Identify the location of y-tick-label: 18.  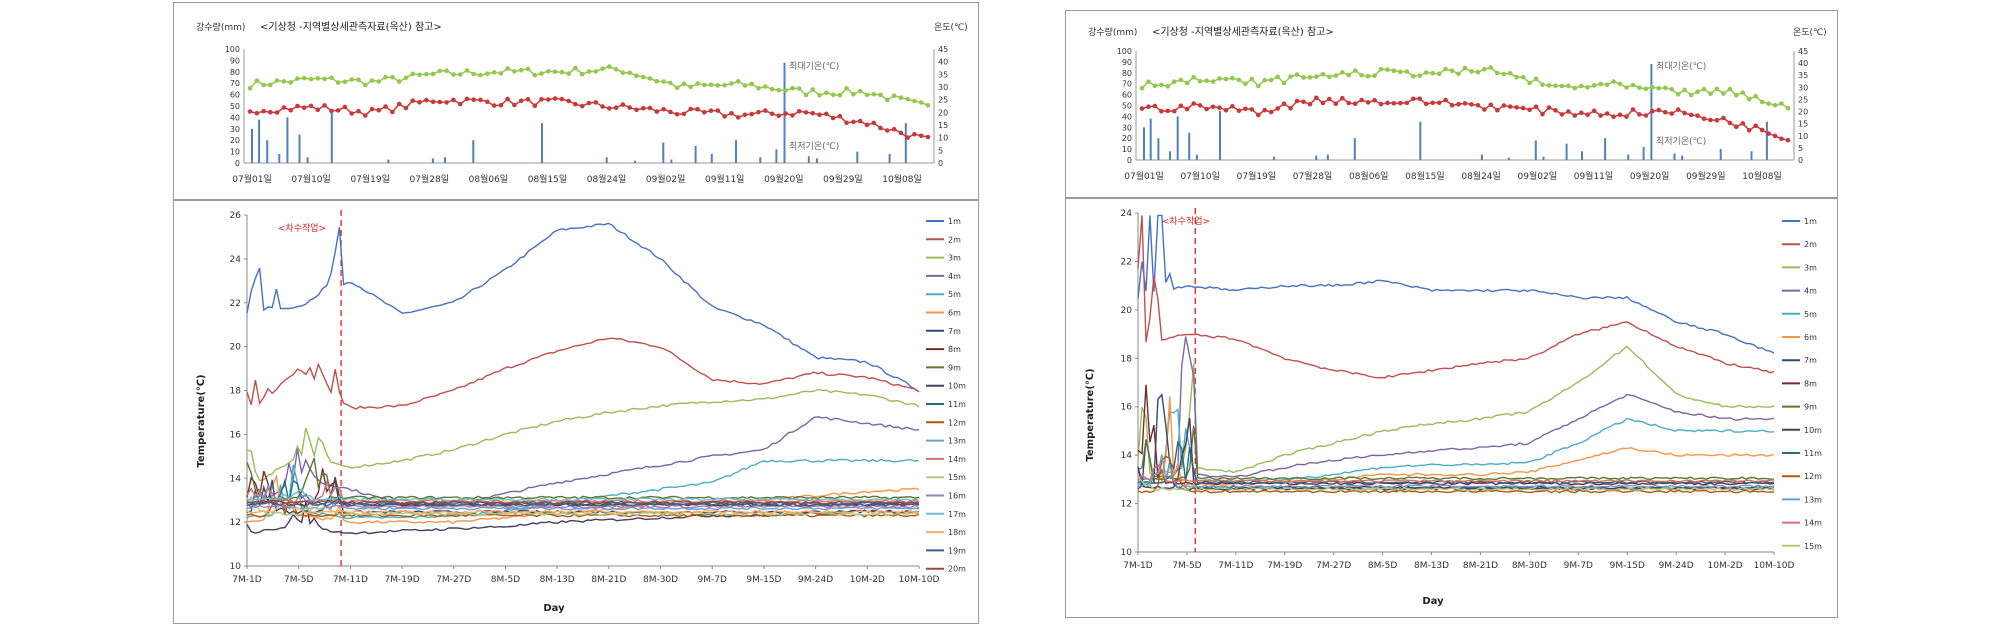
(1127, 359).